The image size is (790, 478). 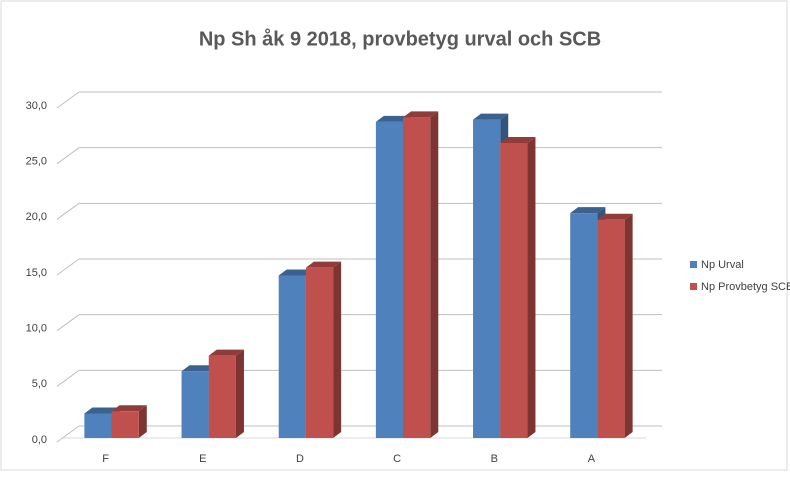 I want to click on y-tick-label: 20,0, so click(x=36, y=217).